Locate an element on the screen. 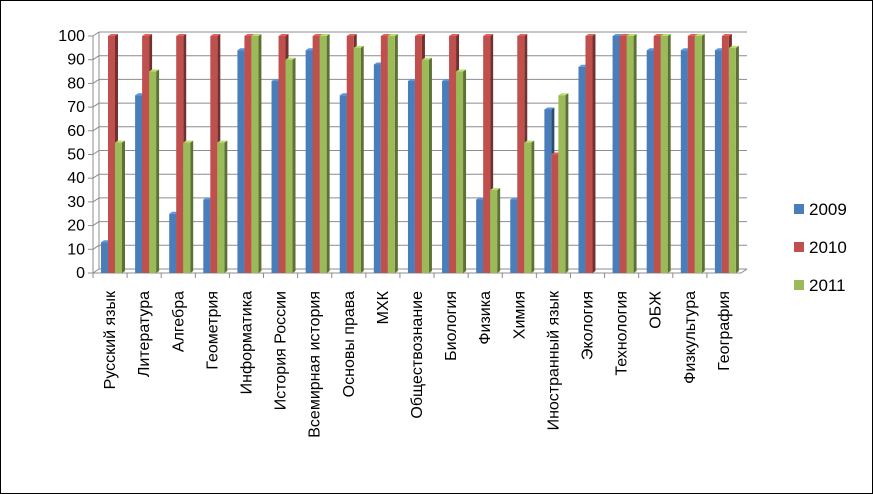 Image resolution: width=873 pixels, height=494 pixels. x-category-label: Литература is located at coordinates (144, 334).